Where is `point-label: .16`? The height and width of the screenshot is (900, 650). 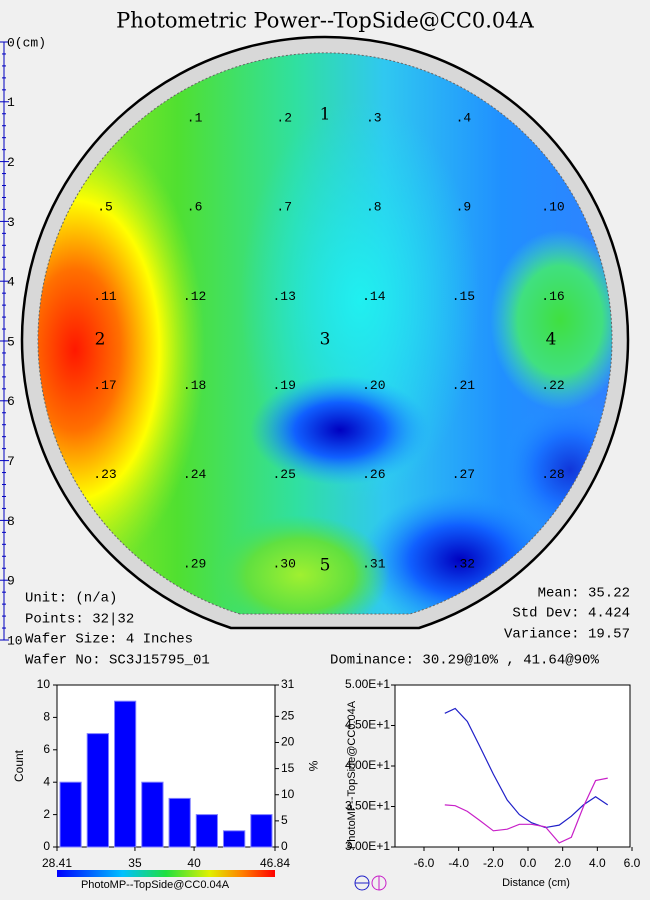
point-label: .16 is located at coordinates (552, 296).